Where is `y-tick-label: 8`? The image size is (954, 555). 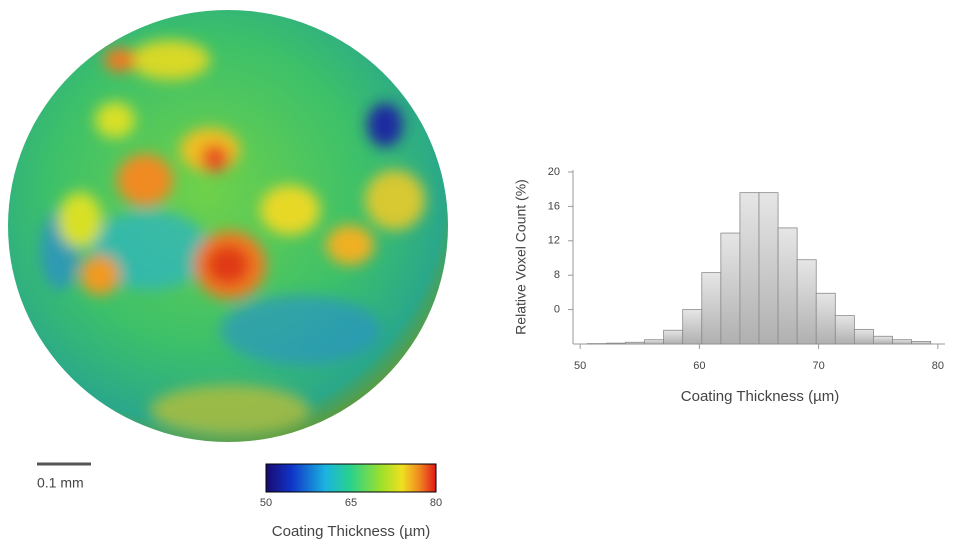 y-tick-label: 8 is located at coordinates (557, 275).